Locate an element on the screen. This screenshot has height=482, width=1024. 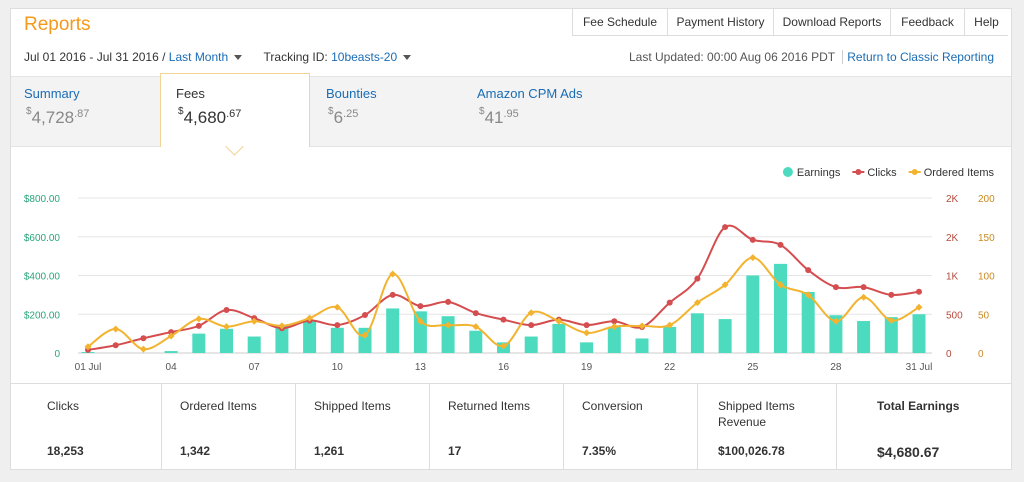
nav-button: Payment History is located at coordinates (720, 22).